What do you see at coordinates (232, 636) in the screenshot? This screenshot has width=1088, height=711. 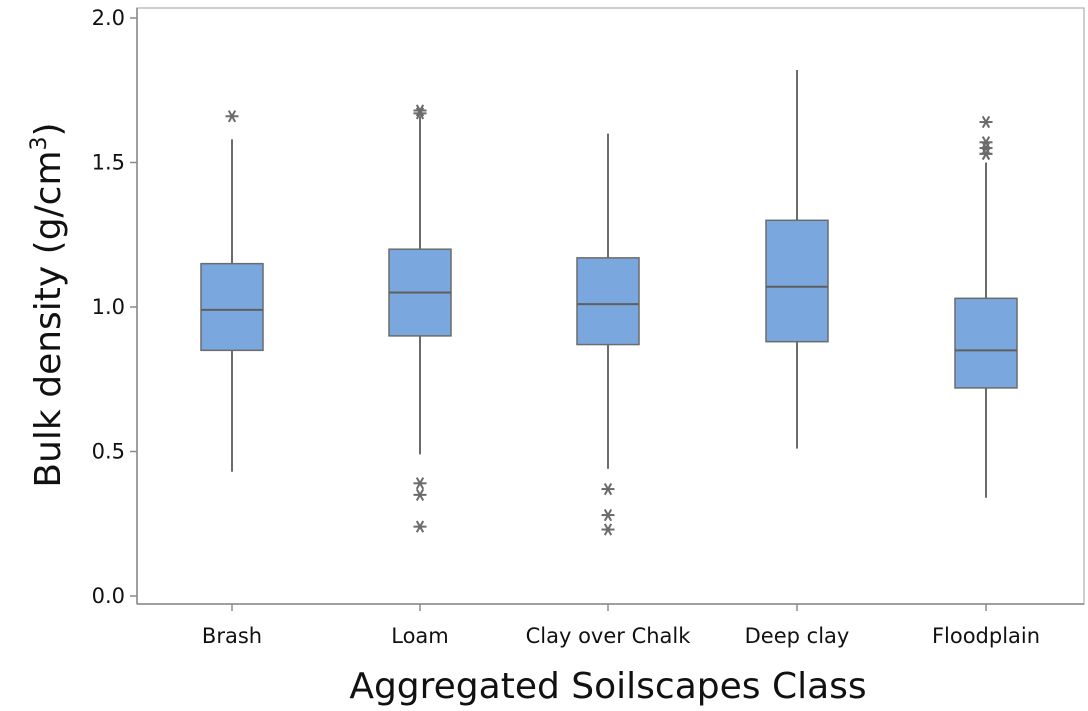 I see `x-tick-label: Brash` at bounding box center [232, 636].